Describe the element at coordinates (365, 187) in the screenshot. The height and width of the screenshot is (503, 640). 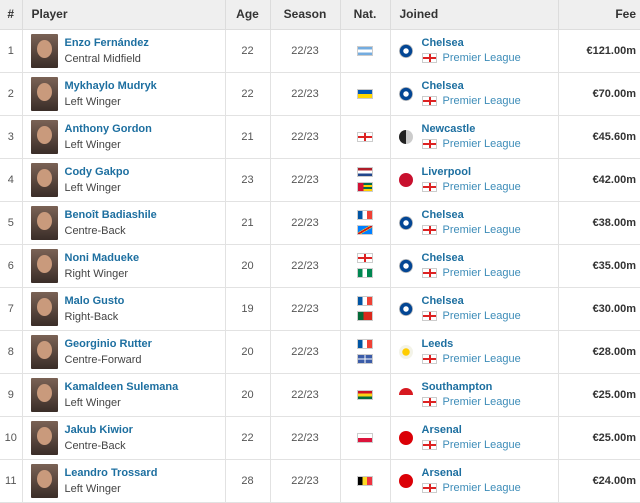
I see `flag-togo-icon` at that location.